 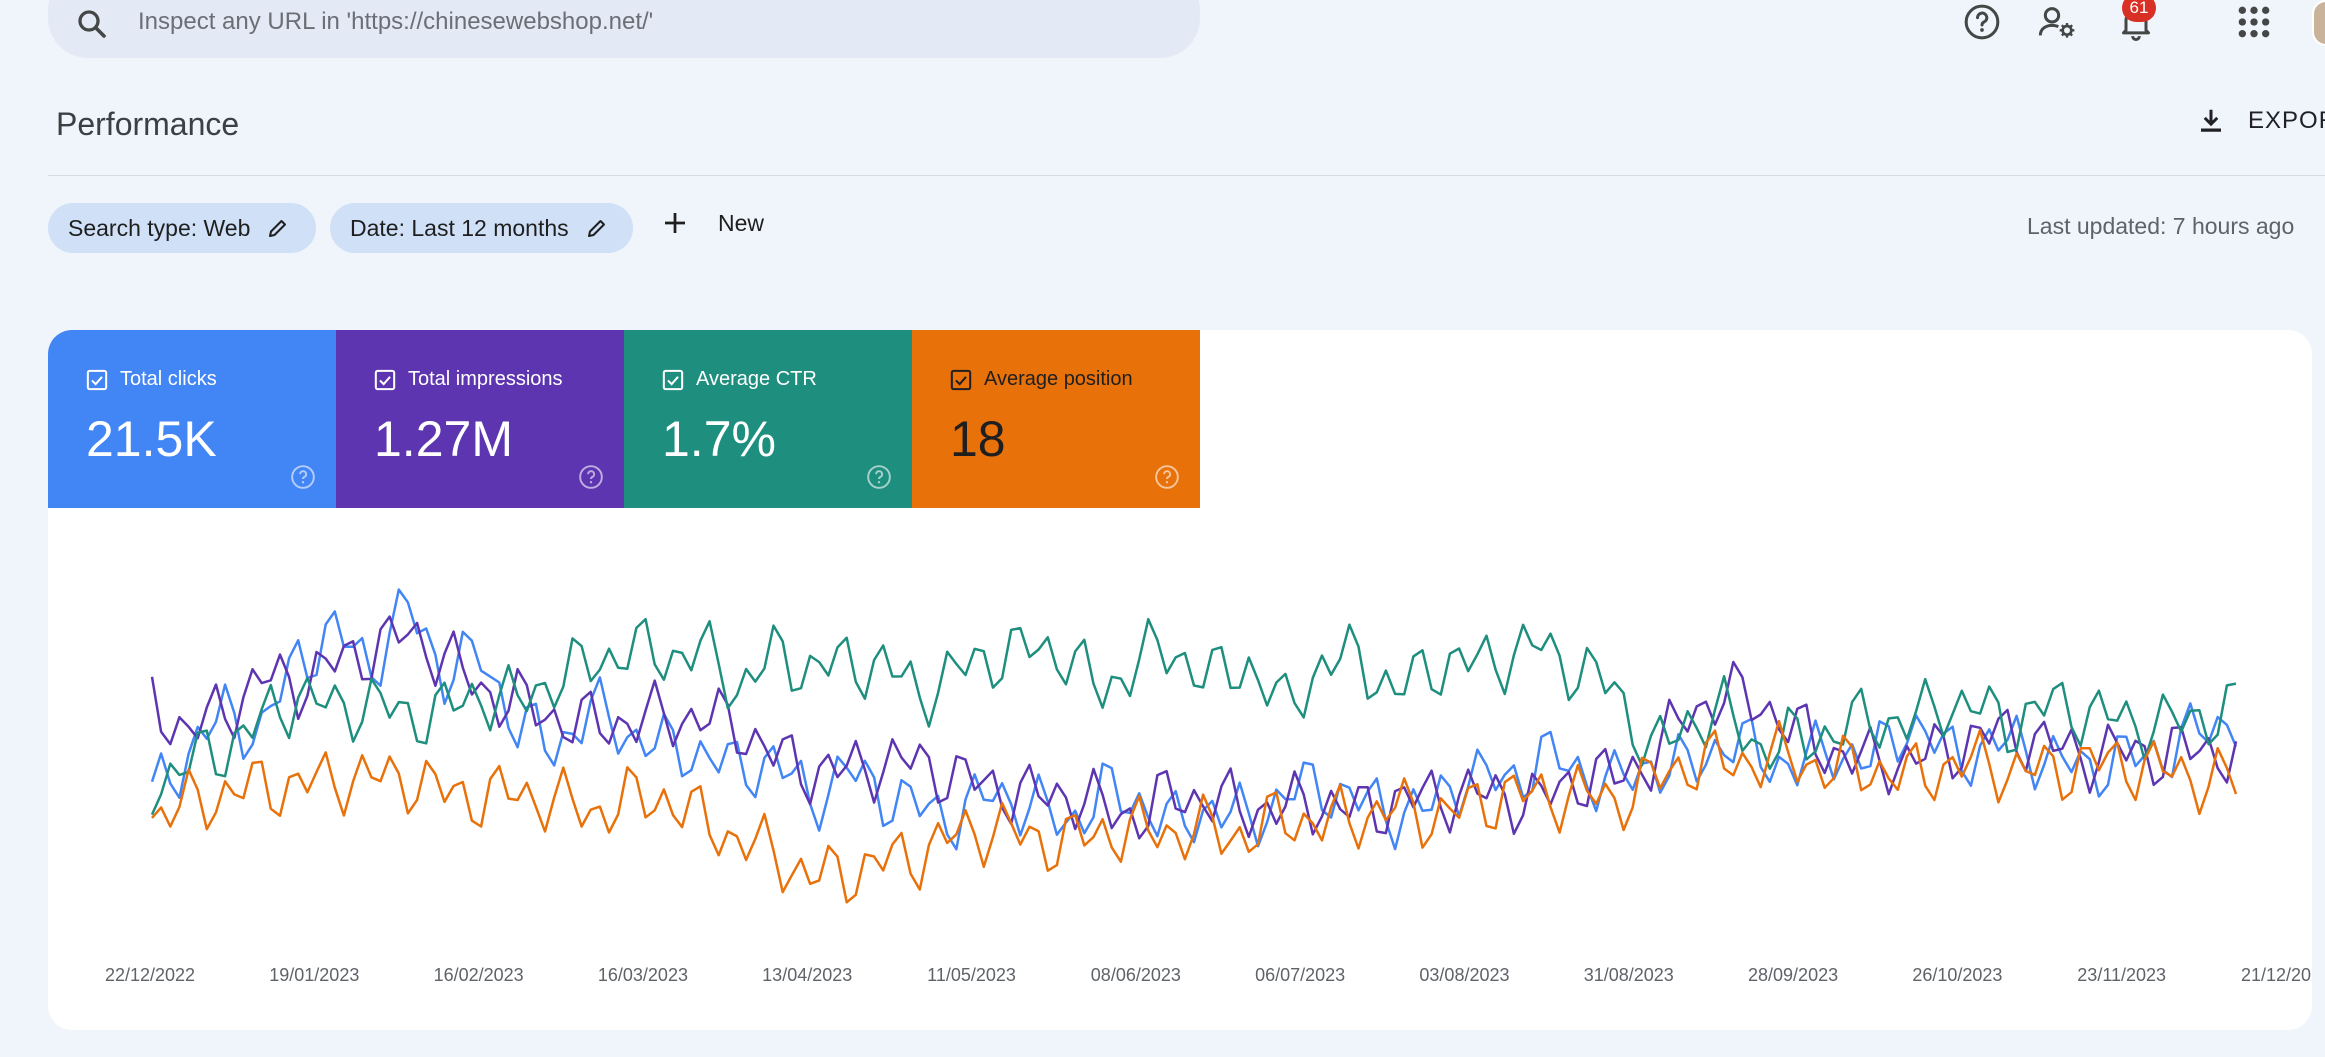 I want to click on notification-count-badge: 61, so click(x=2139, y=11).